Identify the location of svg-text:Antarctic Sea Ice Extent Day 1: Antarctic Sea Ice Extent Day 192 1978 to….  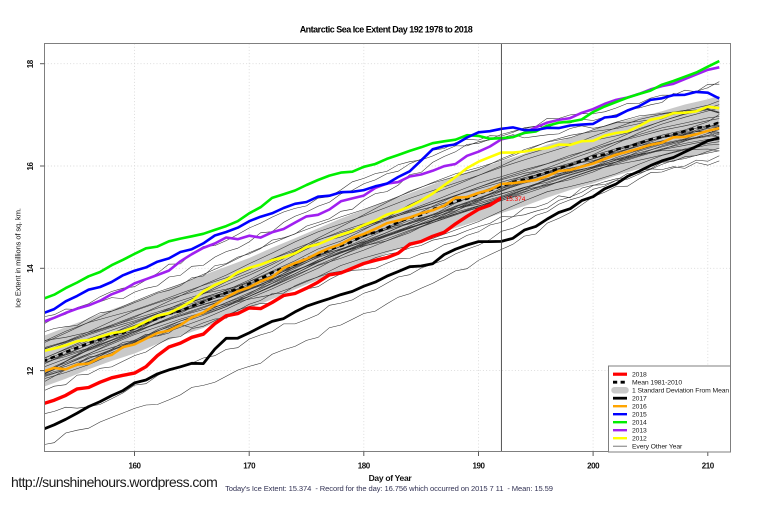
(386, 30).